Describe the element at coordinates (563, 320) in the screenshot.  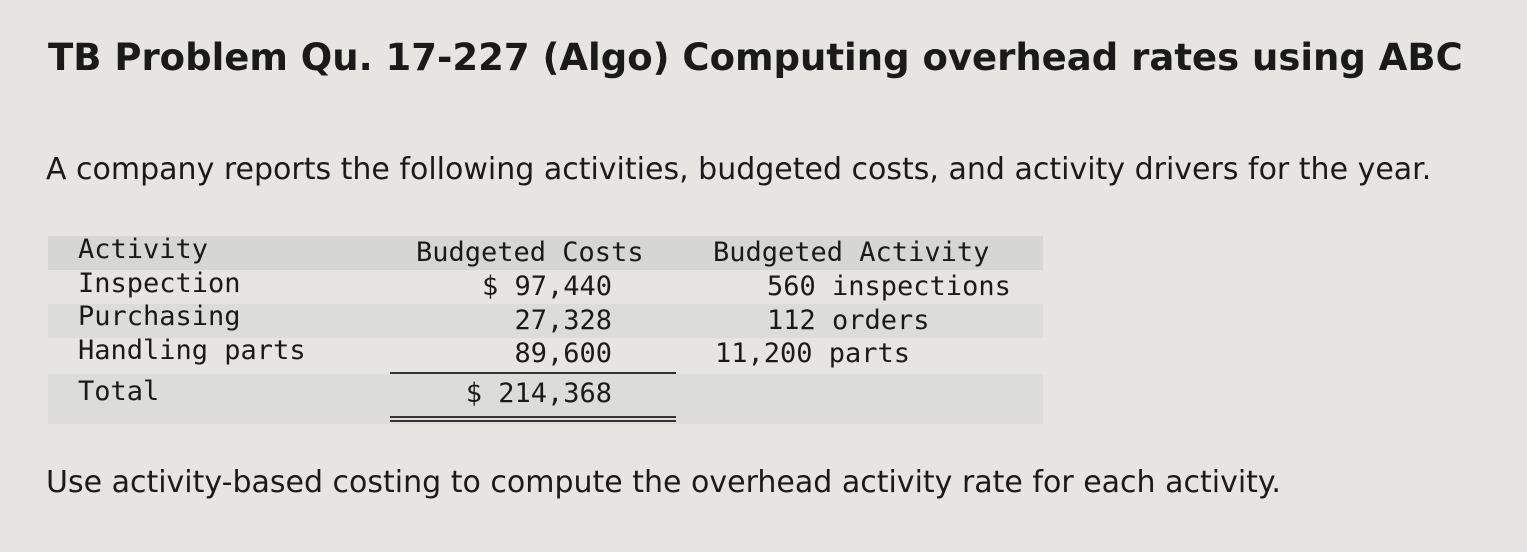
I see `budgeted-cost: 27,328` at that location.